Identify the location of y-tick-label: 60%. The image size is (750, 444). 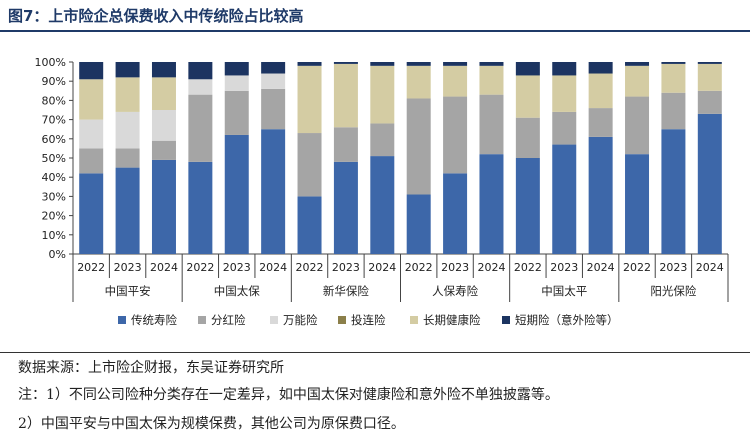
(54, 139).